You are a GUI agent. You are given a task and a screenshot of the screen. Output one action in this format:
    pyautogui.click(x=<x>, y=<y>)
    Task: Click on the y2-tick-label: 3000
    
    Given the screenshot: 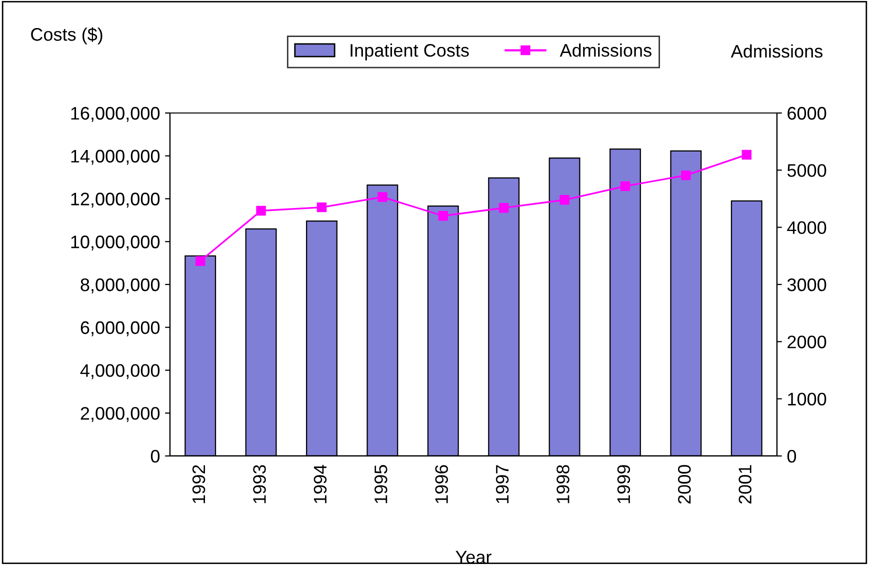 What is the action you would take?
    pyautogui.click(x=806, y=285)
    